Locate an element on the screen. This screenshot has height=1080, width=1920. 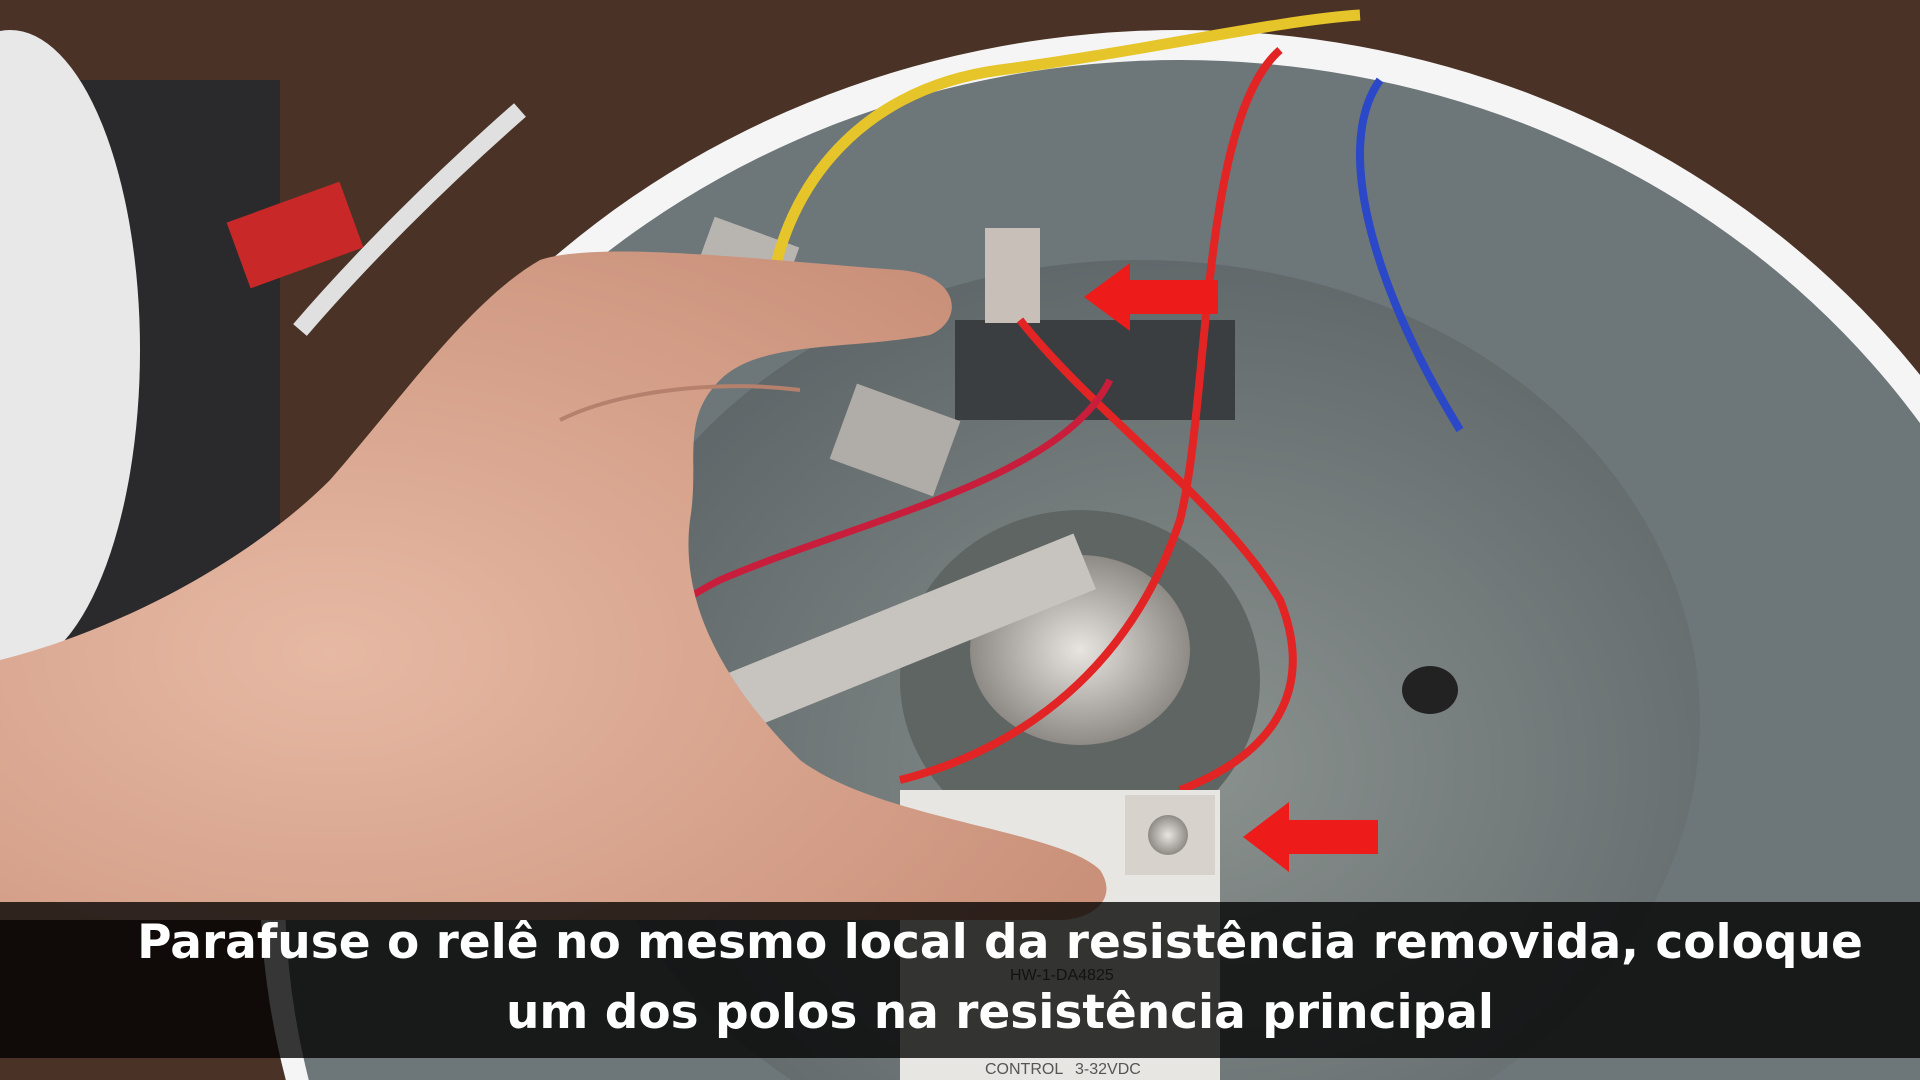
screw is located at coordinates (1168, 835).